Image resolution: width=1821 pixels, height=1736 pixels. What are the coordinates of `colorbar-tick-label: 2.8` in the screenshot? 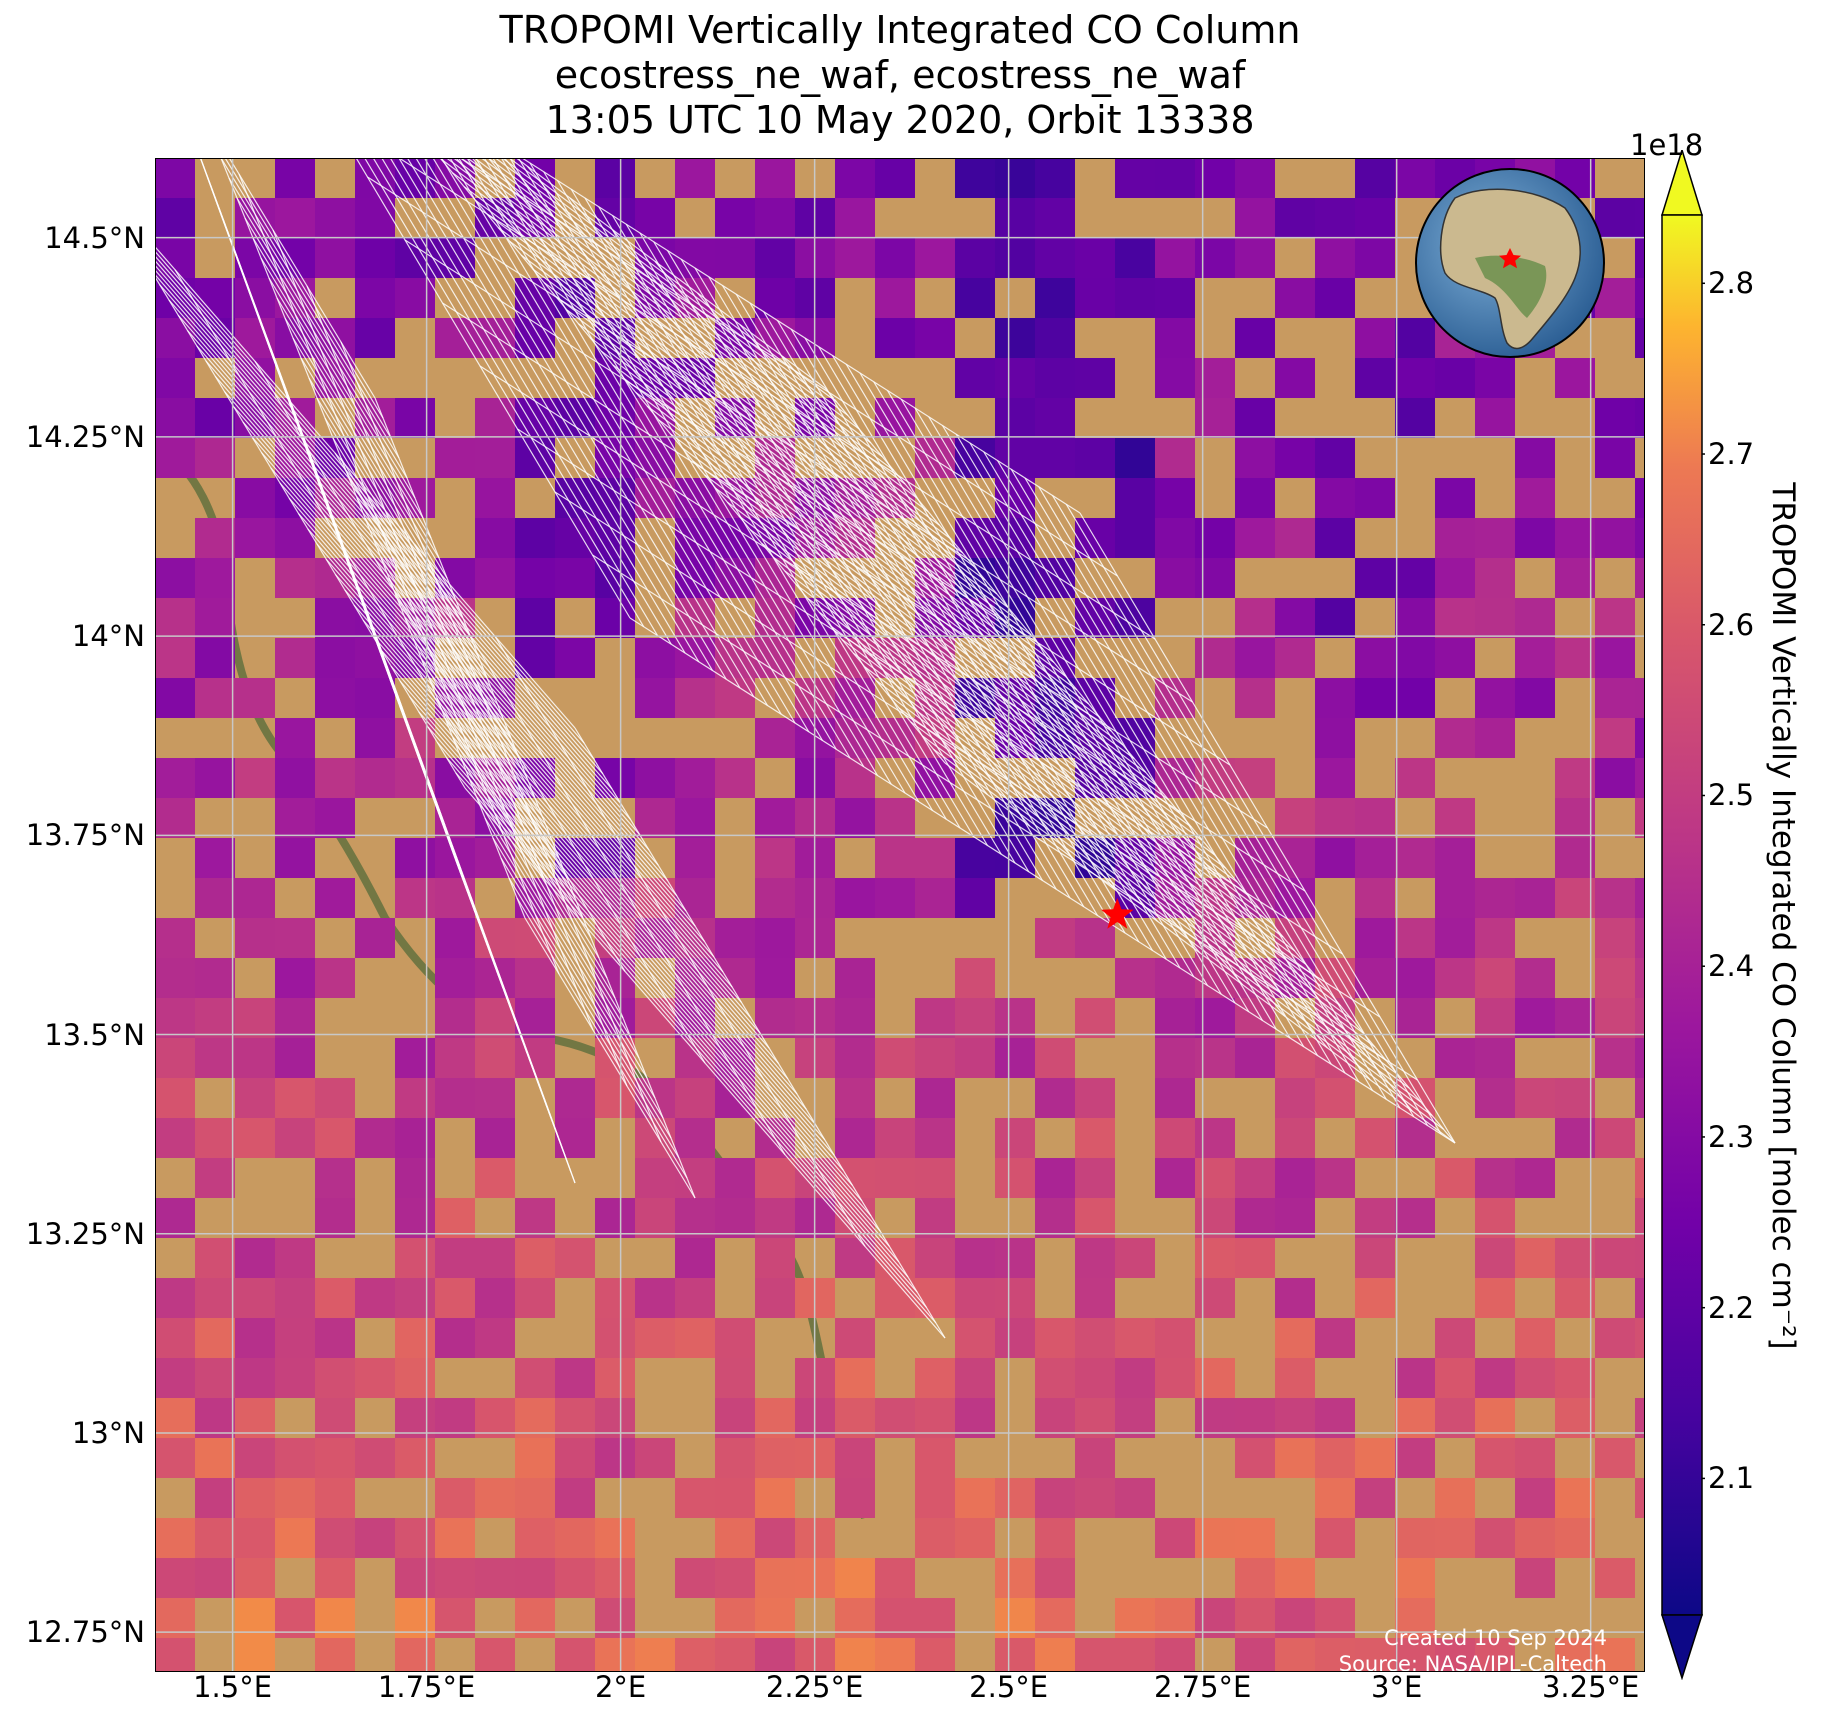 It's located at (1731, 283).